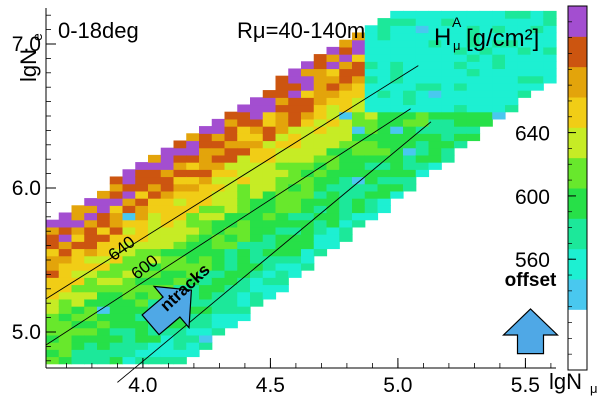 Image resolution: width=600 pixels, height=396 pixels. I want to click on x-tick-label: 4.0, so click(142, 385).